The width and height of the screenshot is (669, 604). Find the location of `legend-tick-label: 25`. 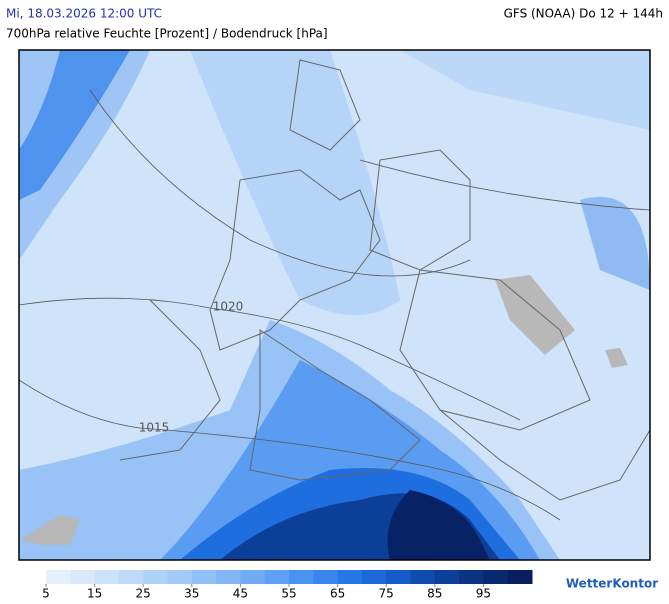

legend-tick-label: 25 is located at coordinates (143, 594).